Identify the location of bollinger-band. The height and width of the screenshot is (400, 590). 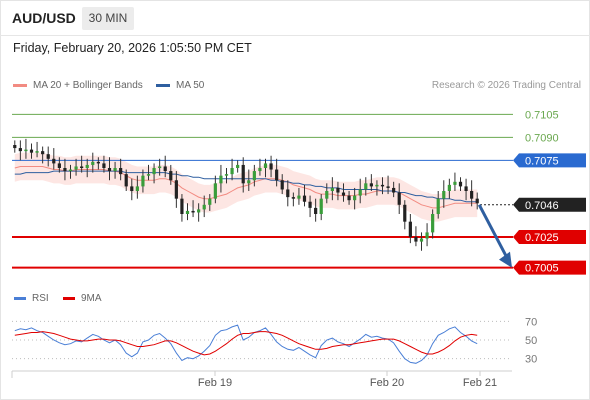
(246, 187).